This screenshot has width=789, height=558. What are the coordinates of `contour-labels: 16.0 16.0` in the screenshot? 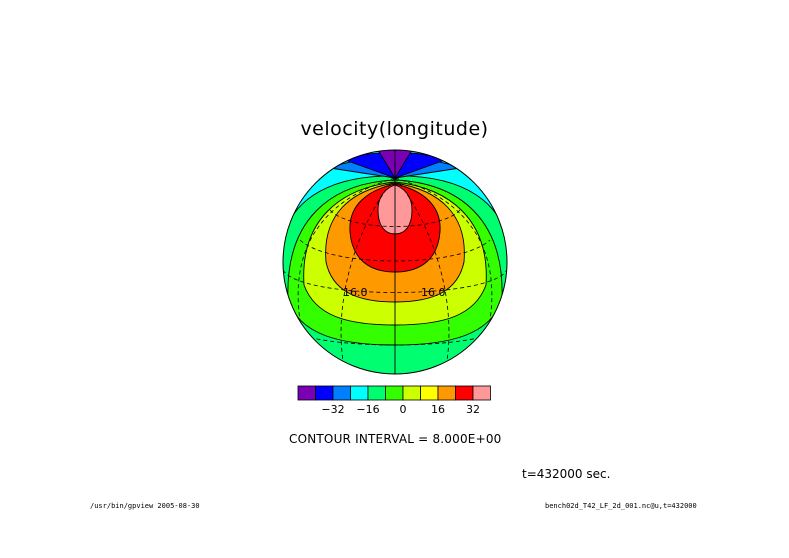 It's located at (394, 292).